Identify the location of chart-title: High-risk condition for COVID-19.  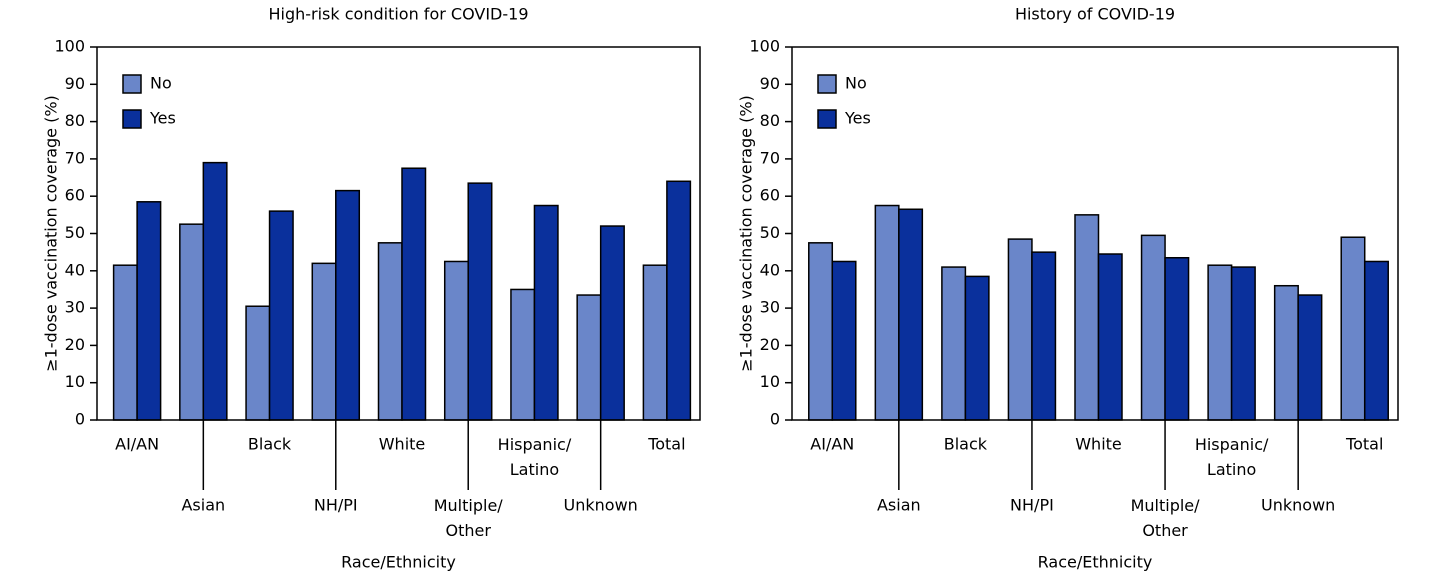
(398, 14).